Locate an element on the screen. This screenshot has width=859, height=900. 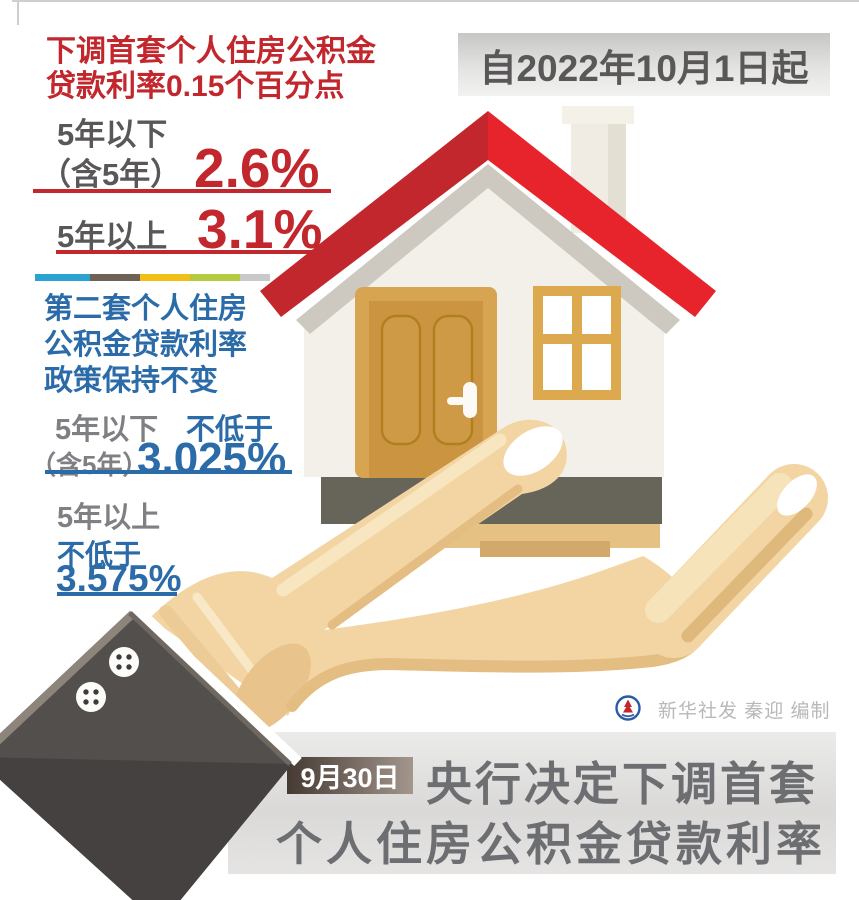
second-home-title-line3: 政策保持不变 is located at coordinates (131, 381).